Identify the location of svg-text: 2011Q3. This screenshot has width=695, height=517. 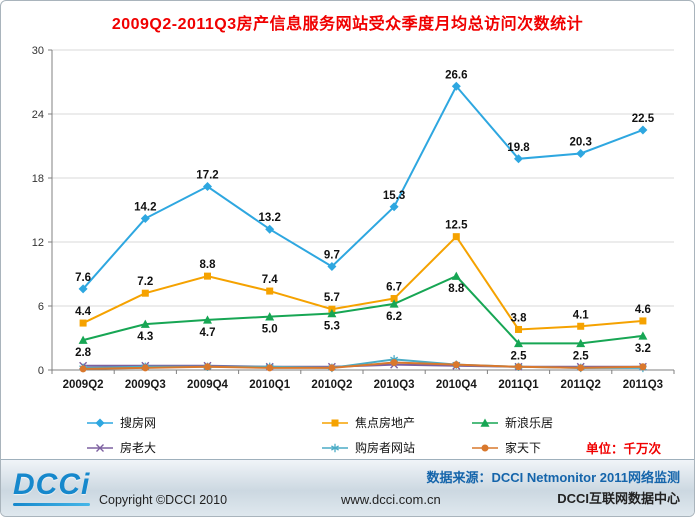
(643, 385).